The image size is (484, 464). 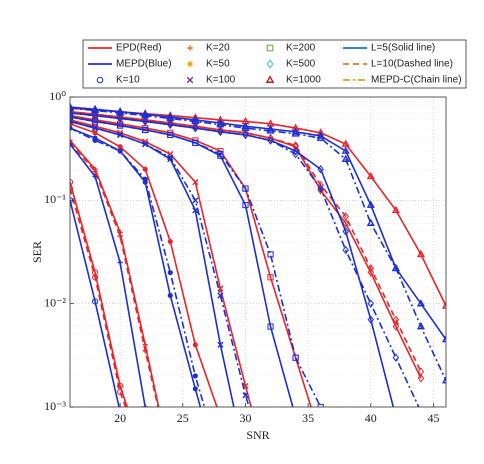 What do you see at coordinates (128, 80) in the screenshot?
I see `legend-label: K=10` at bounding box center [128, 80].